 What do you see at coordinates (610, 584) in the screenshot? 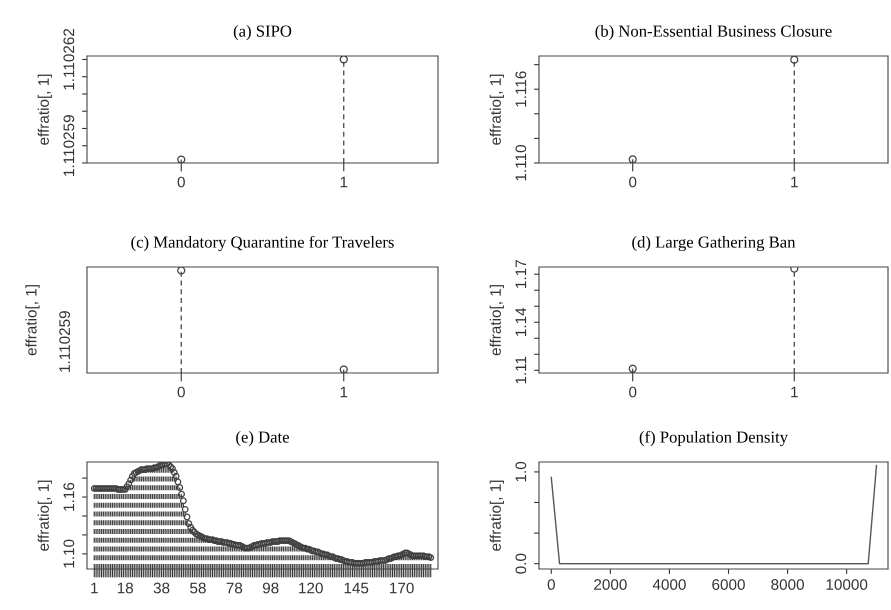
I see `x-tick-label: 2000` at bounding box center [610, 584].